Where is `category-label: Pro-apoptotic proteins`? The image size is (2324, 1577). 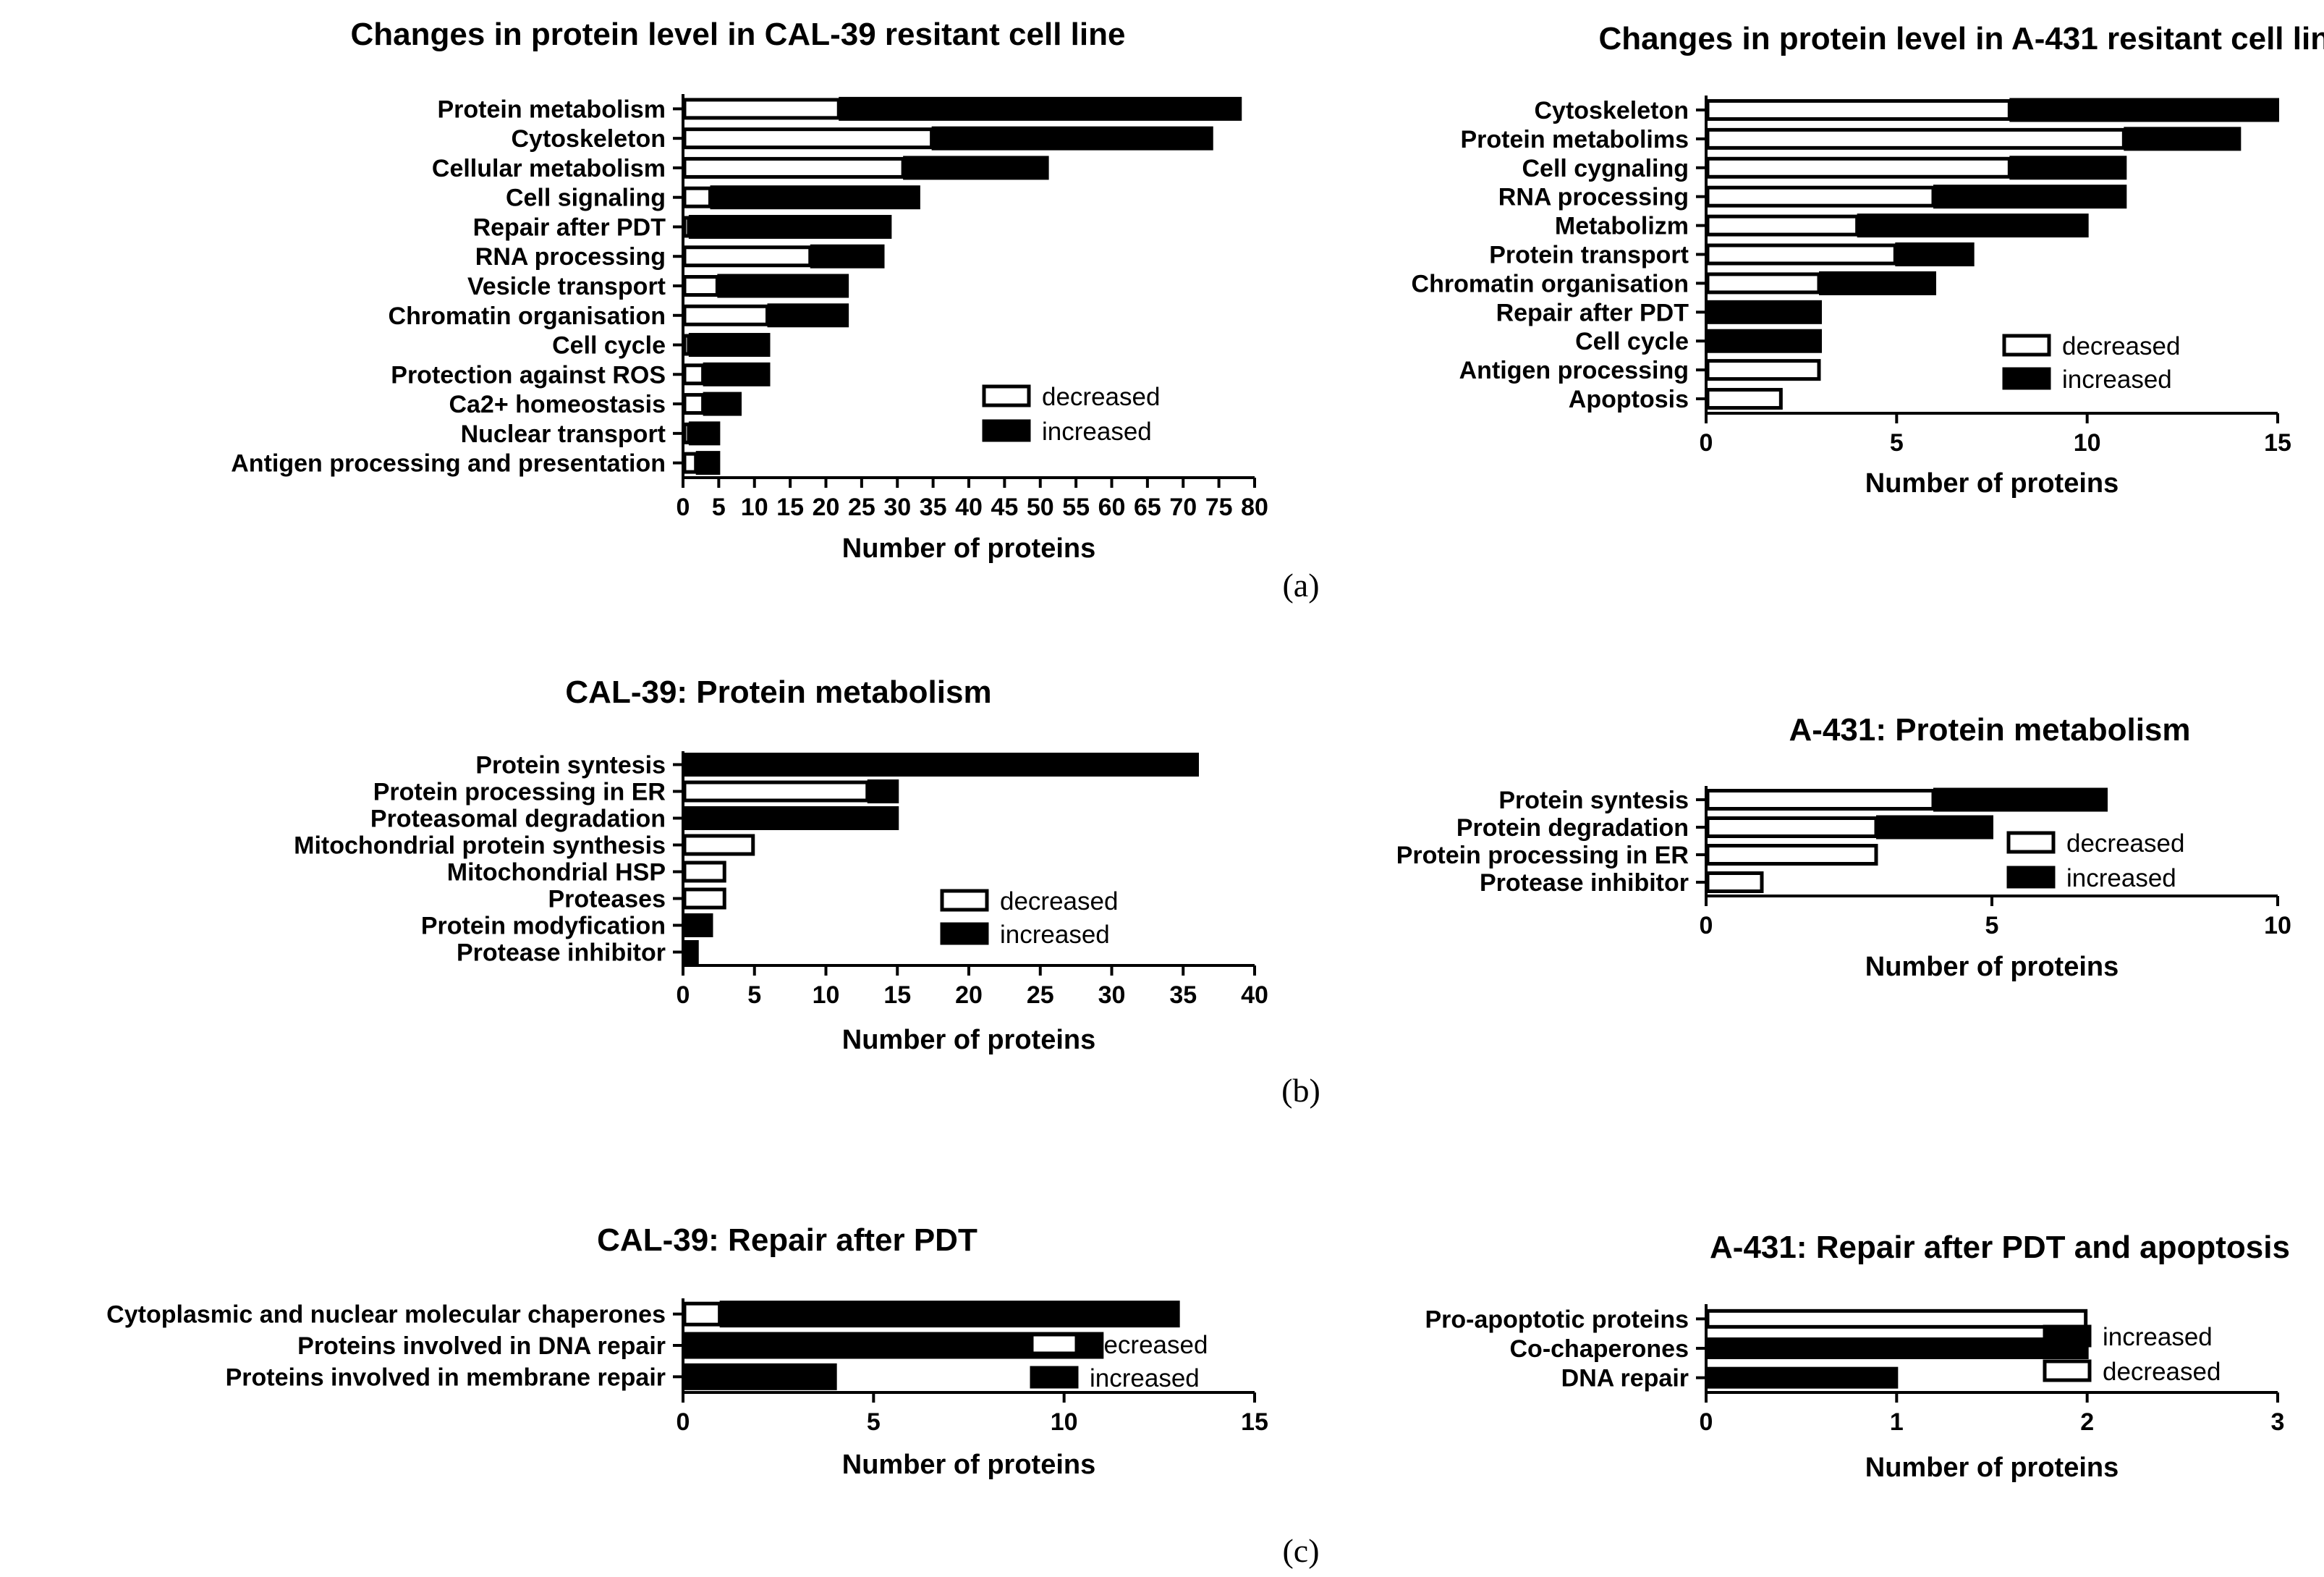 category-label: Pro-apoptotic proteins is located at coordinates (1557, 1319).